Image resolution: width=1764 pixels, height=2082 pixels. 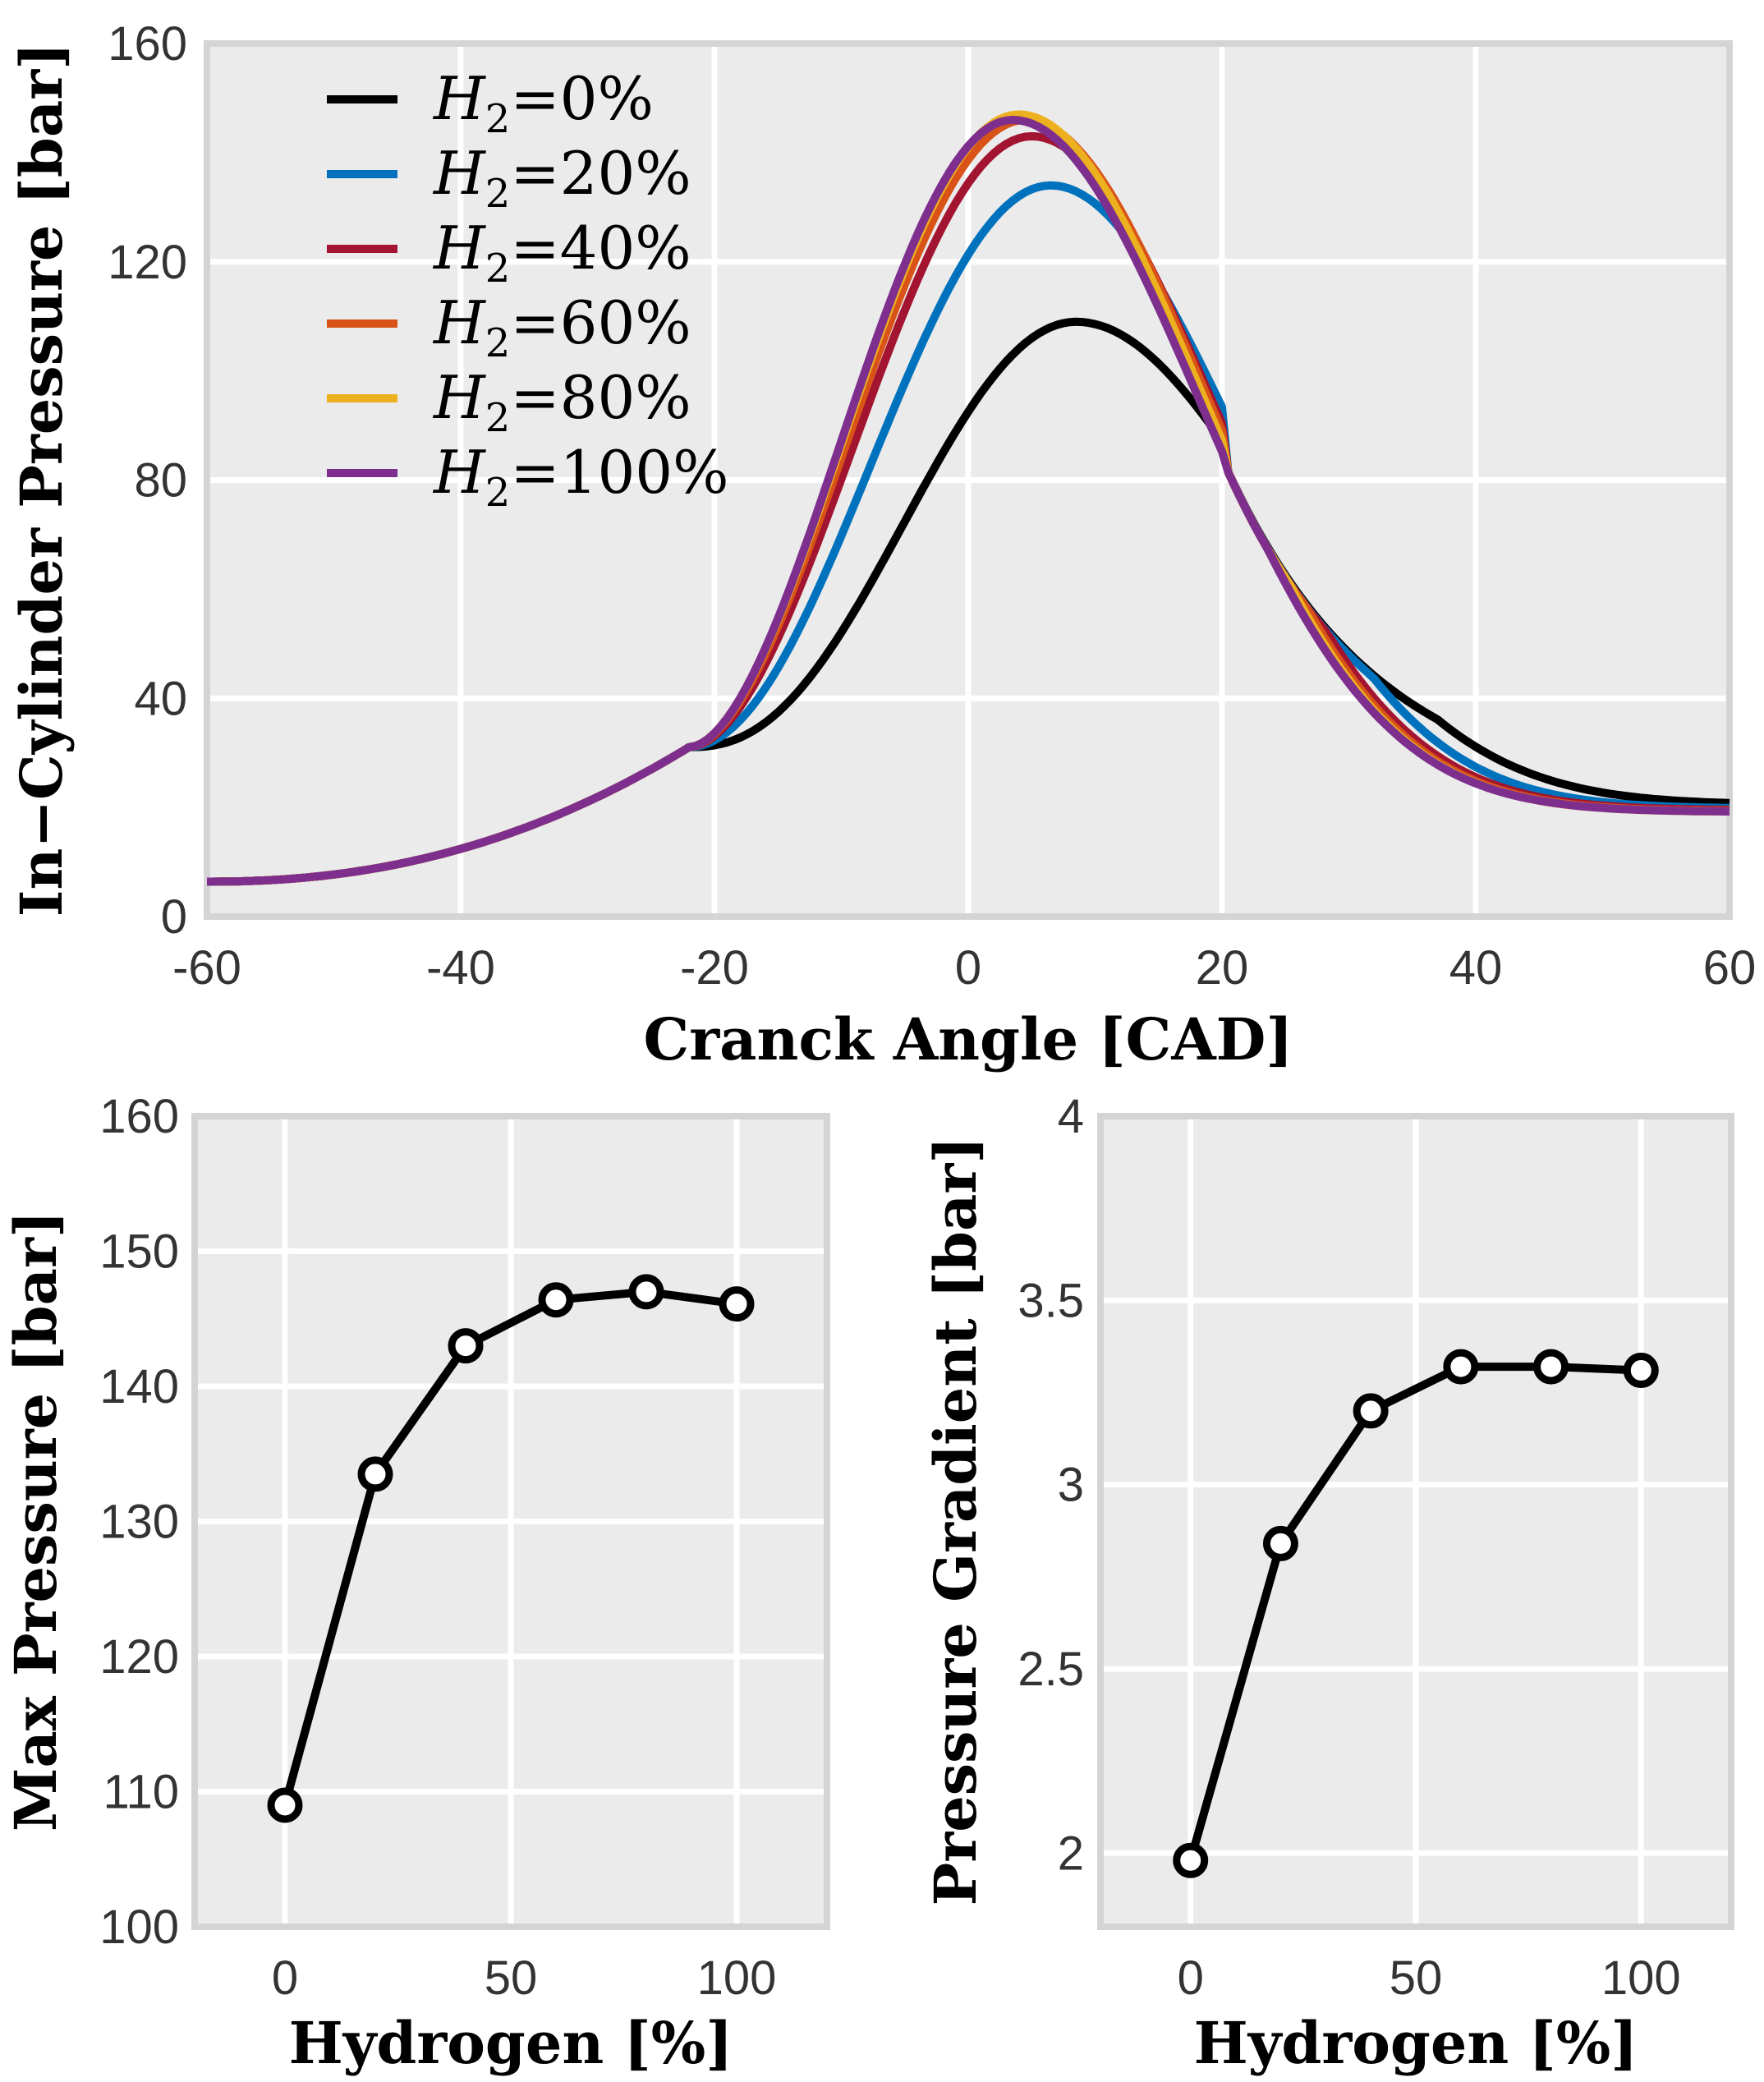 What do you see at coordinates (580, 477) in the screenshot?
I see `legend-label: H2=100%` at bounding box center [580, 477].